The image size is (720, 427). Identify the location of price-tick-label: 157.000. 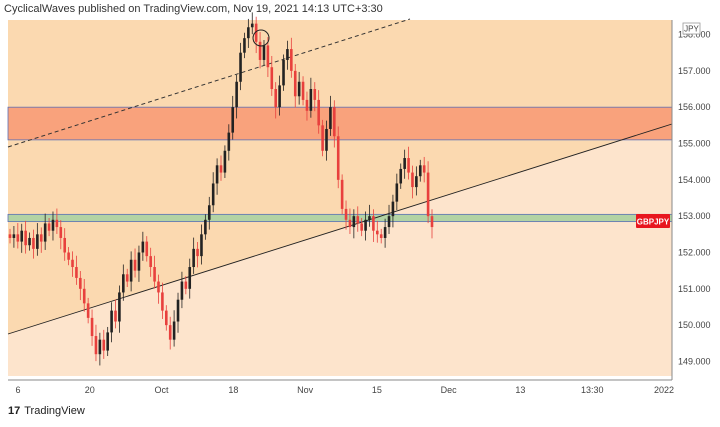
(694, 71).